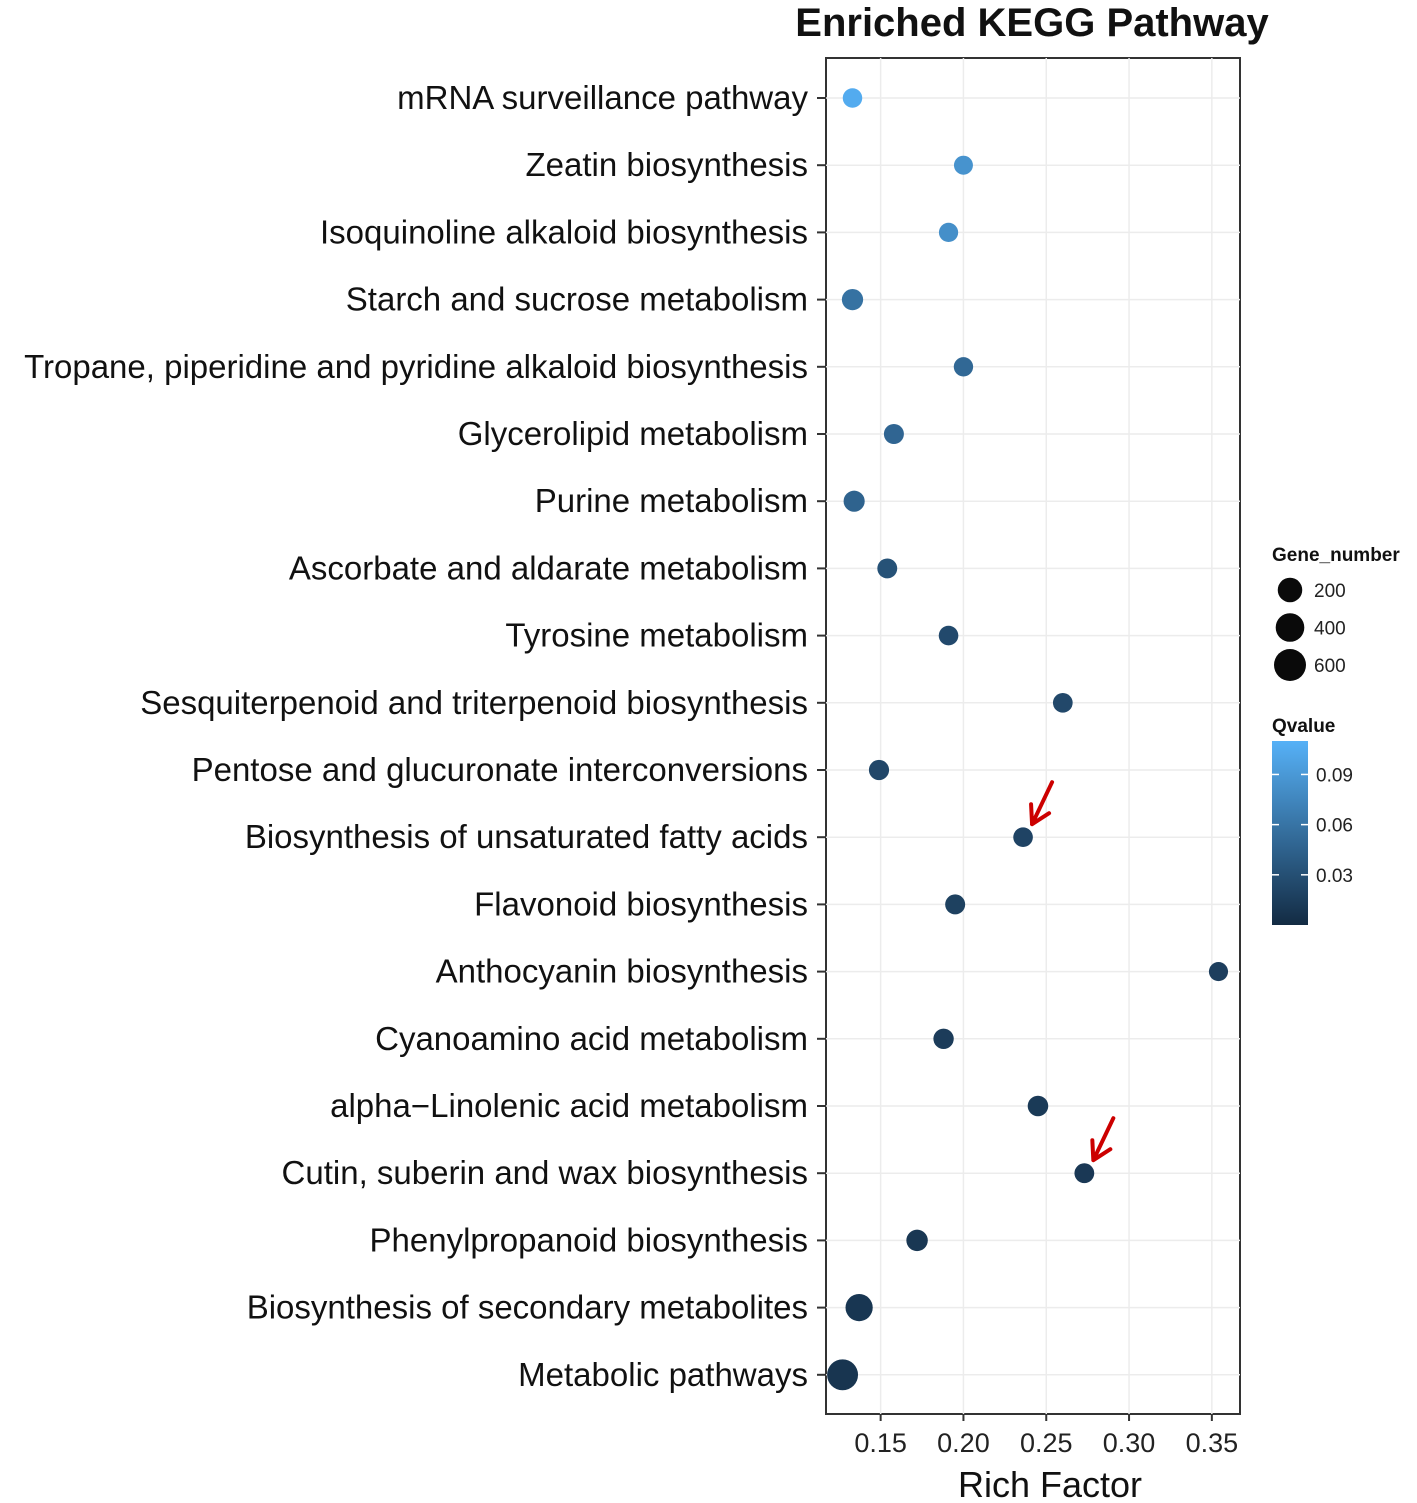  I want to click on x-tick-label: 0.15, so click(880, 1443).